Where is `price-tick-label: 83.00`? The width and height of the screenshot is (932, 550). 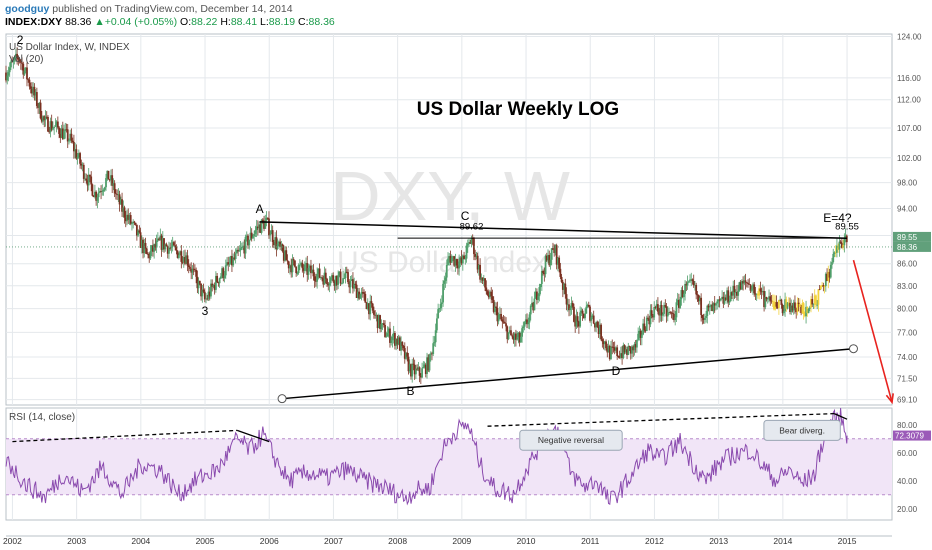
price-tick-label: 83.00 is located at coordinates (907, 286).